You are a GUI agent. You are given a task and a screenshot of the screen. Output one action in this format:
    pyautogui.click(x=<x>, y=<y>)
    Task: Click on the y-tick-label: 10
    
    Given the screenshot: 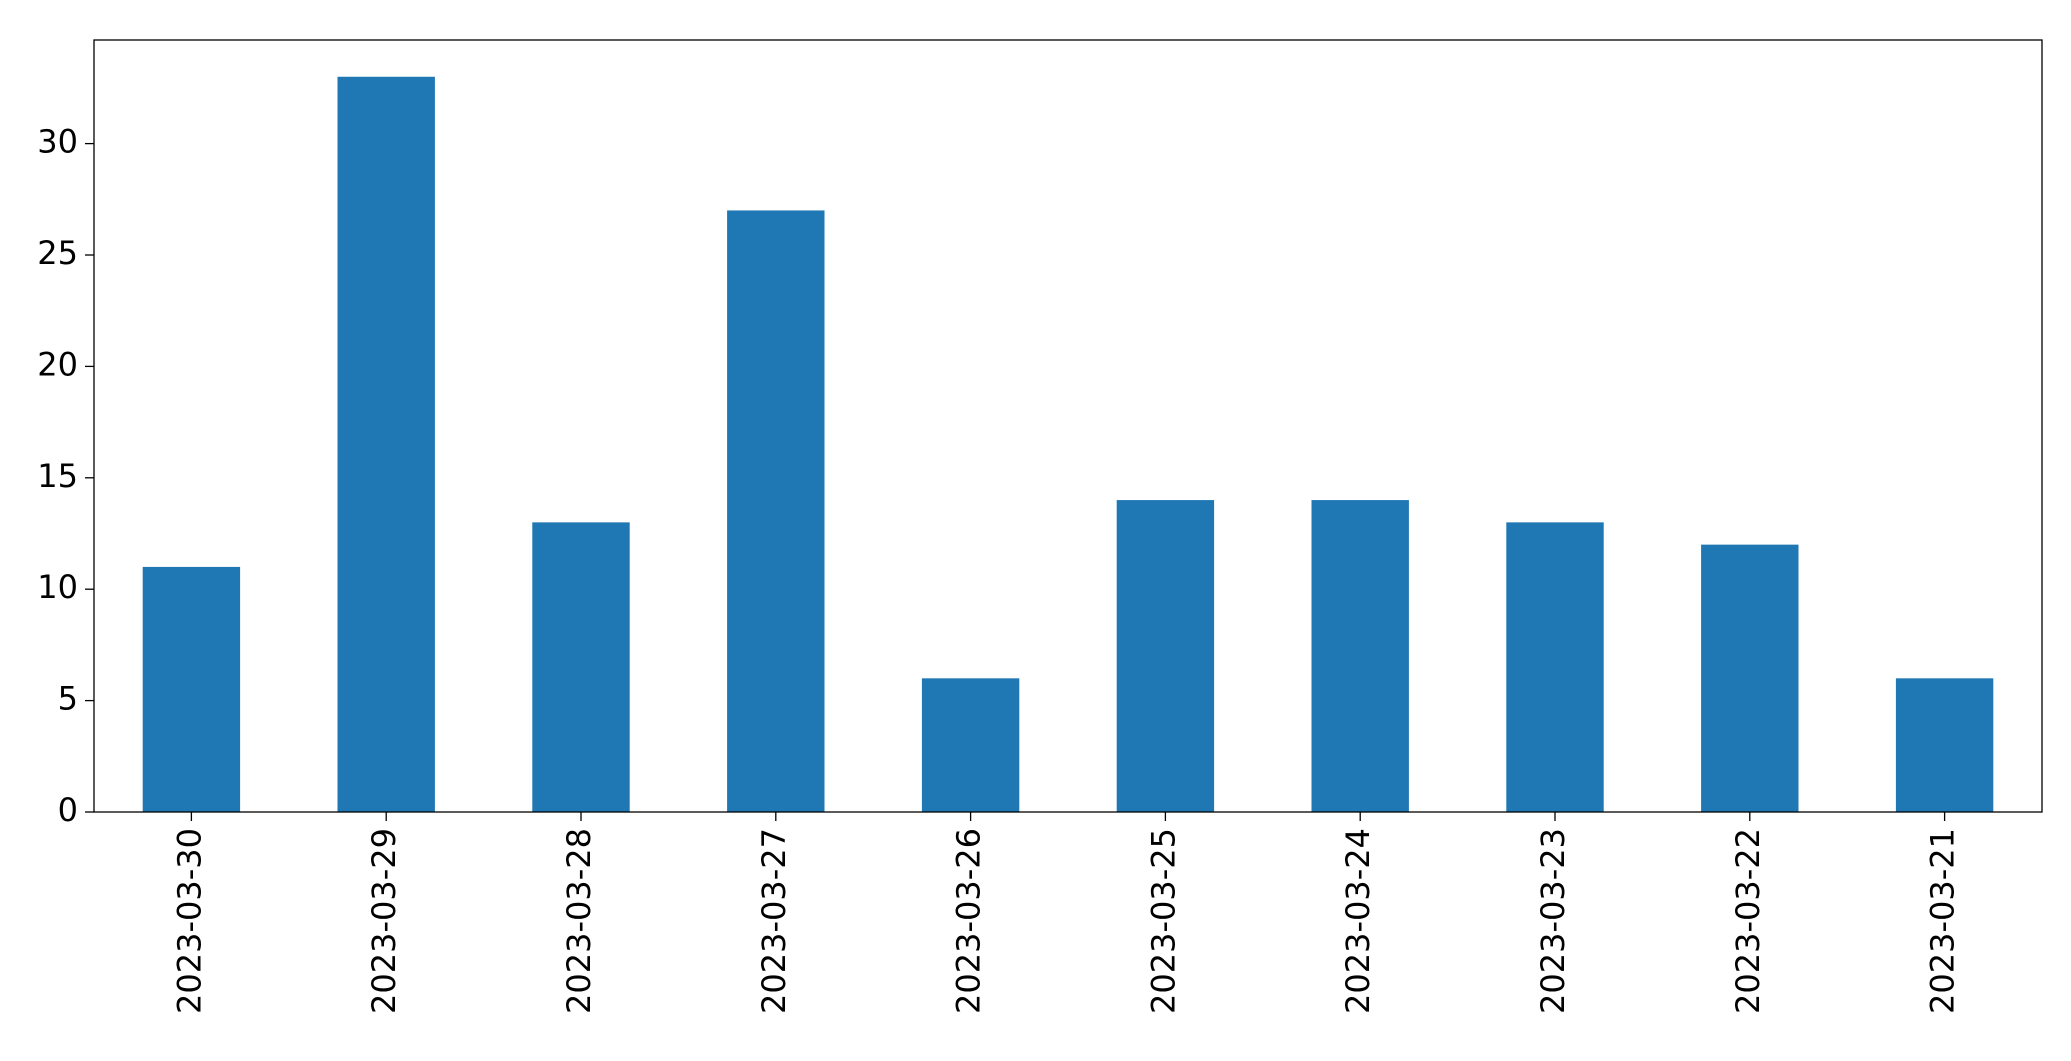 What is the action you would take?
    pyautogui.click(x=57, y=587)
    